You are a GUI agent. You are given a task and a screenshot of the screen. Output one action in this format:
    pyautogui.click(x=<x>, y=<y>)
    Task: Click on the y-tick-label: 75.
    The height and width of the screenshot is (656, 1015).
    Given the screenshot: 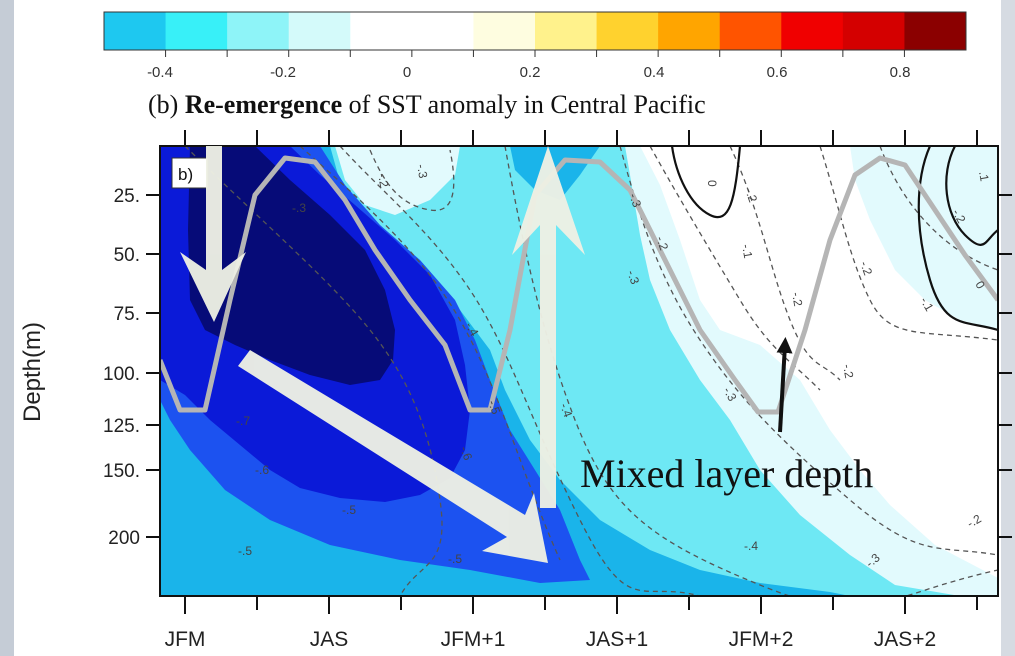 What is the action you would take?
    pyautogui.click(x=127, y=314)
    